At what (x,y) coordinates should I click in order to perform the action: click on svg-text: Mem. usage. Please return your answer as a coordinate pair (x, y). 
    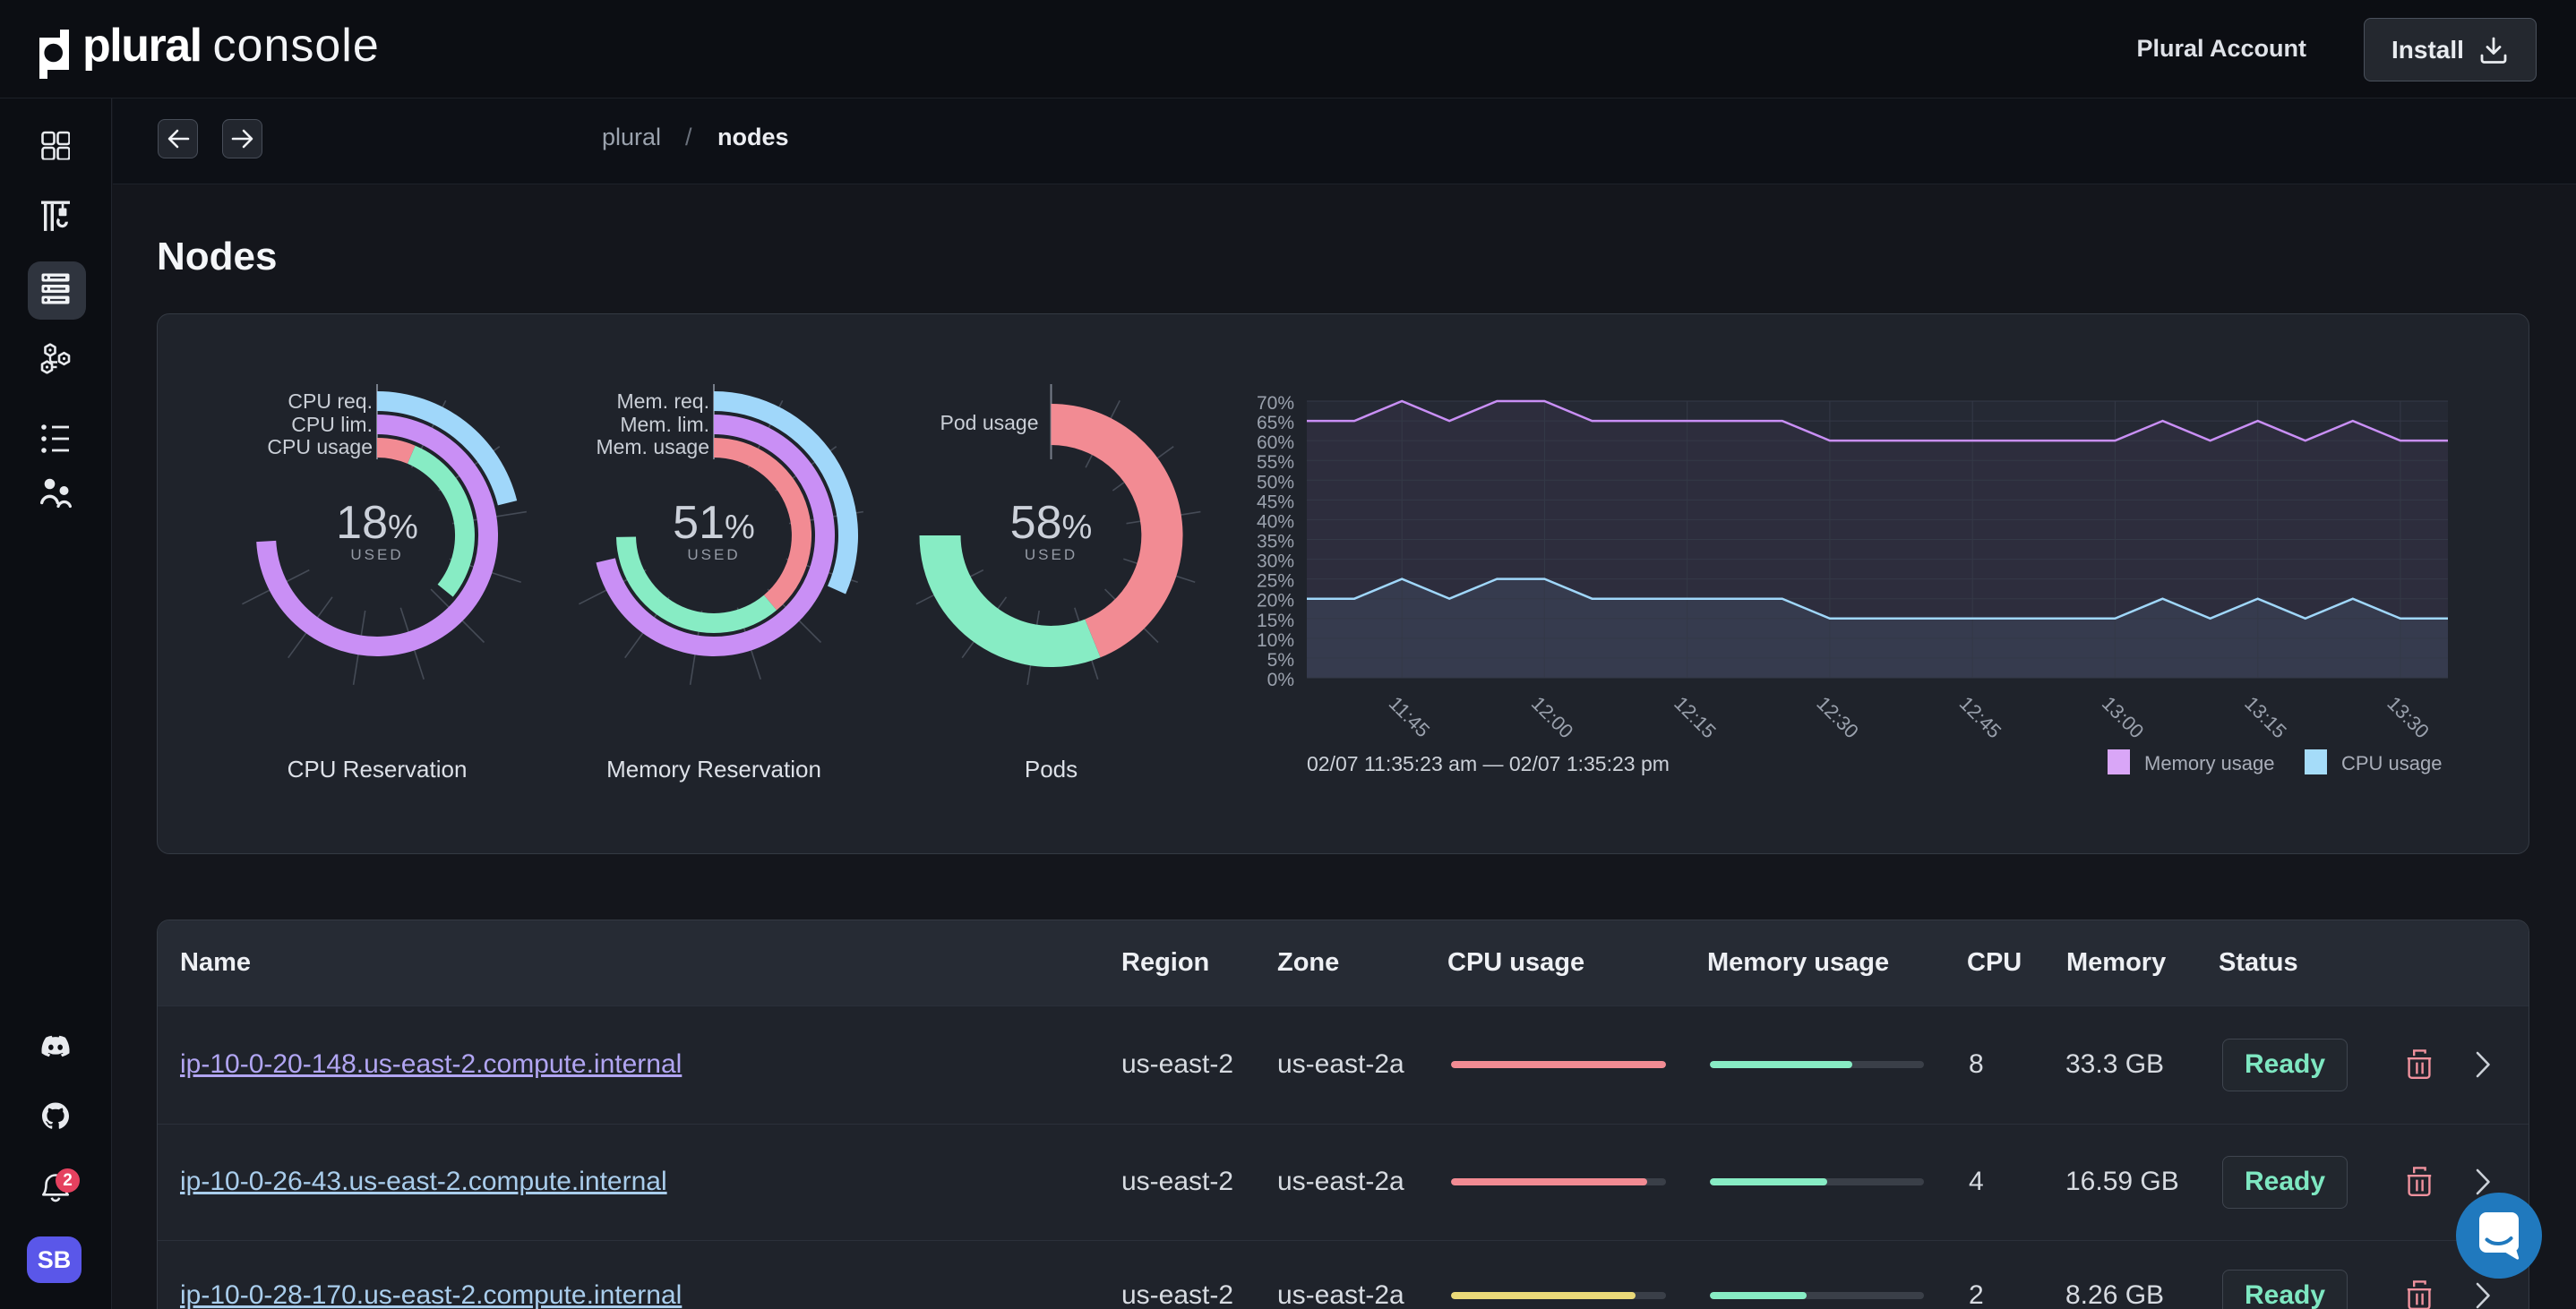
    Looking at the image, I should click on (652, 446).